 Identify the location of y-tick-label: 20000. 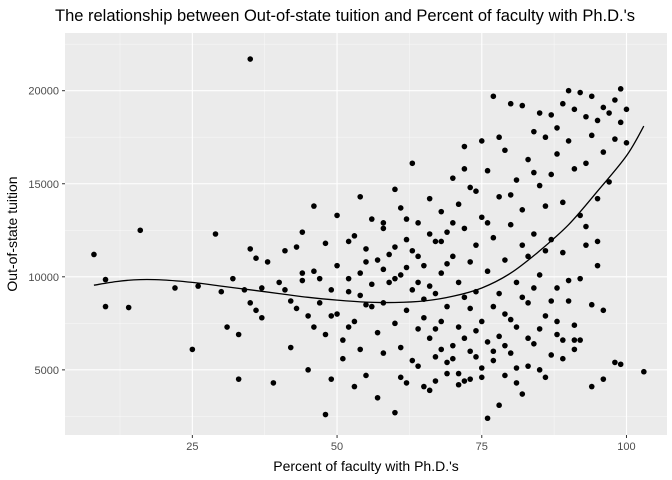
(43, 92).